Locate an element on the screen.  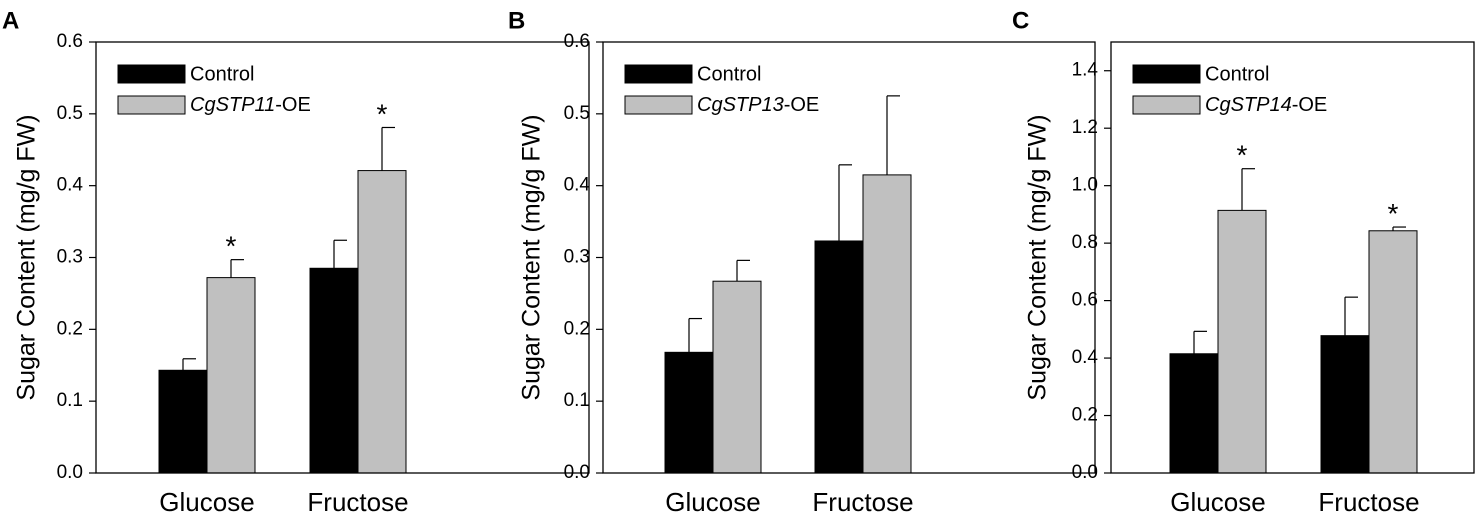
legend-label: CgSTP13-OE is located at coordinates (758, 105).